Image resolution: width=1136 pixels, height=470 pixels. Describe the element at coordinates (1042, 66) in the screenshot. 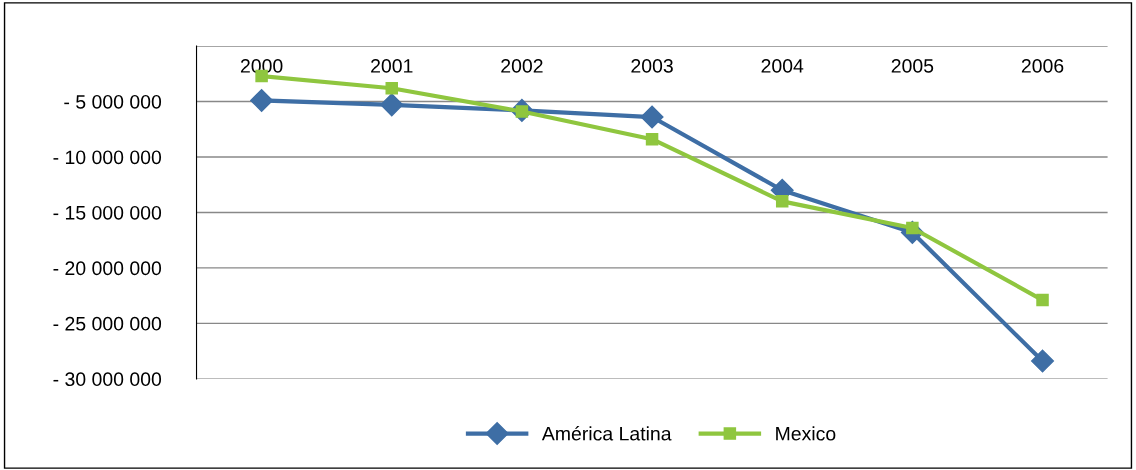

I see `x-tick-label: 2006` at that location.